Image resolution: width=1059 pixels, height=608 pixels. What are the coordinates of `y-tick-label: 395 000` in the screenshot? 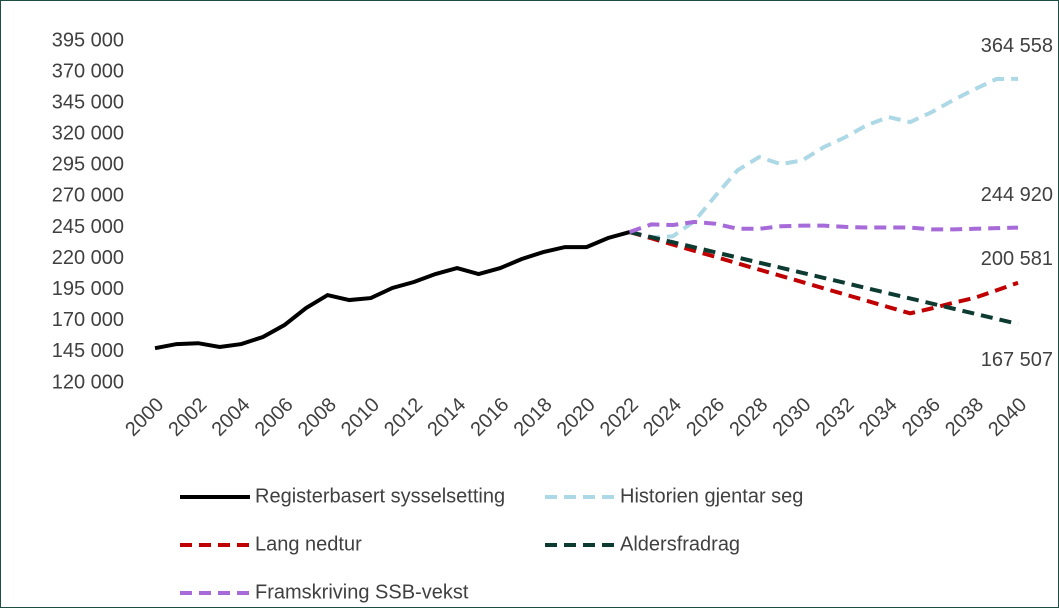 It's located at (88, 40).